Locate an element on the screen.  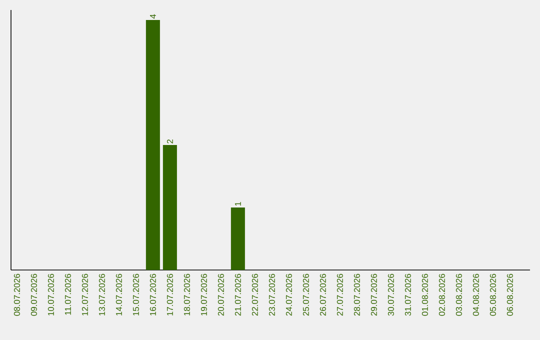
x-tick-label: 11.07.2026 is located at coordinates (67, 294).